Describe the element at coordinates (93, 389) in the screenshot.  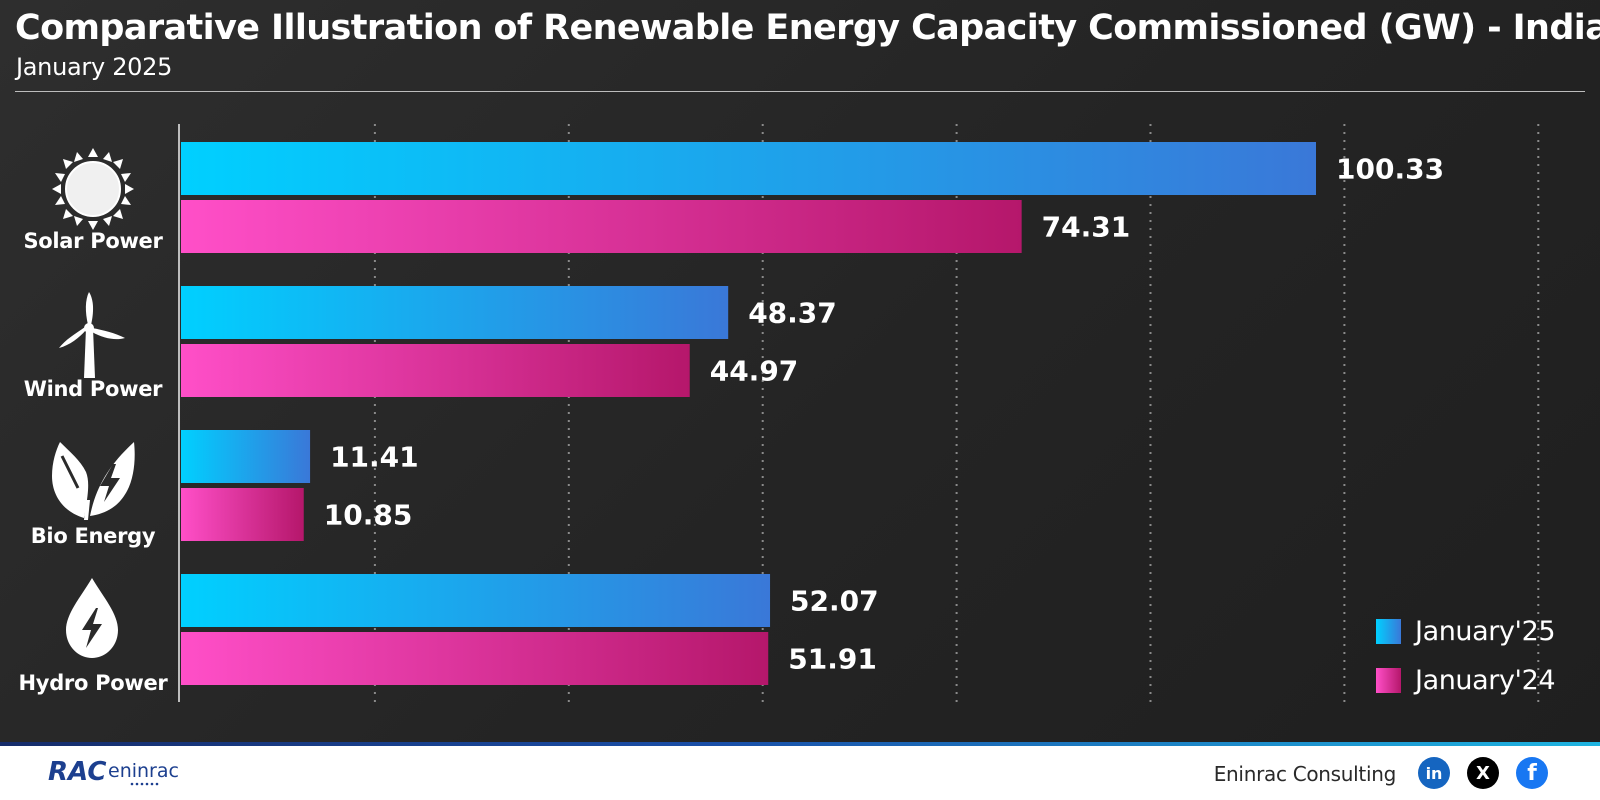
I see `category-label-wind: Wind Power` at that location.